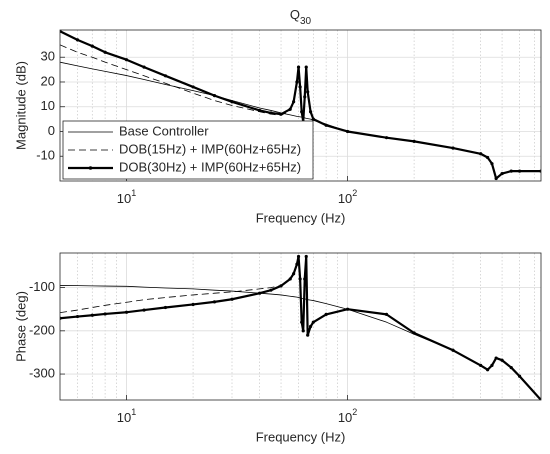 The image size is (550, 454). Describe the element at coordinates (48, 105) in the screenshot. I see `y-tick-label: 10` at that location.